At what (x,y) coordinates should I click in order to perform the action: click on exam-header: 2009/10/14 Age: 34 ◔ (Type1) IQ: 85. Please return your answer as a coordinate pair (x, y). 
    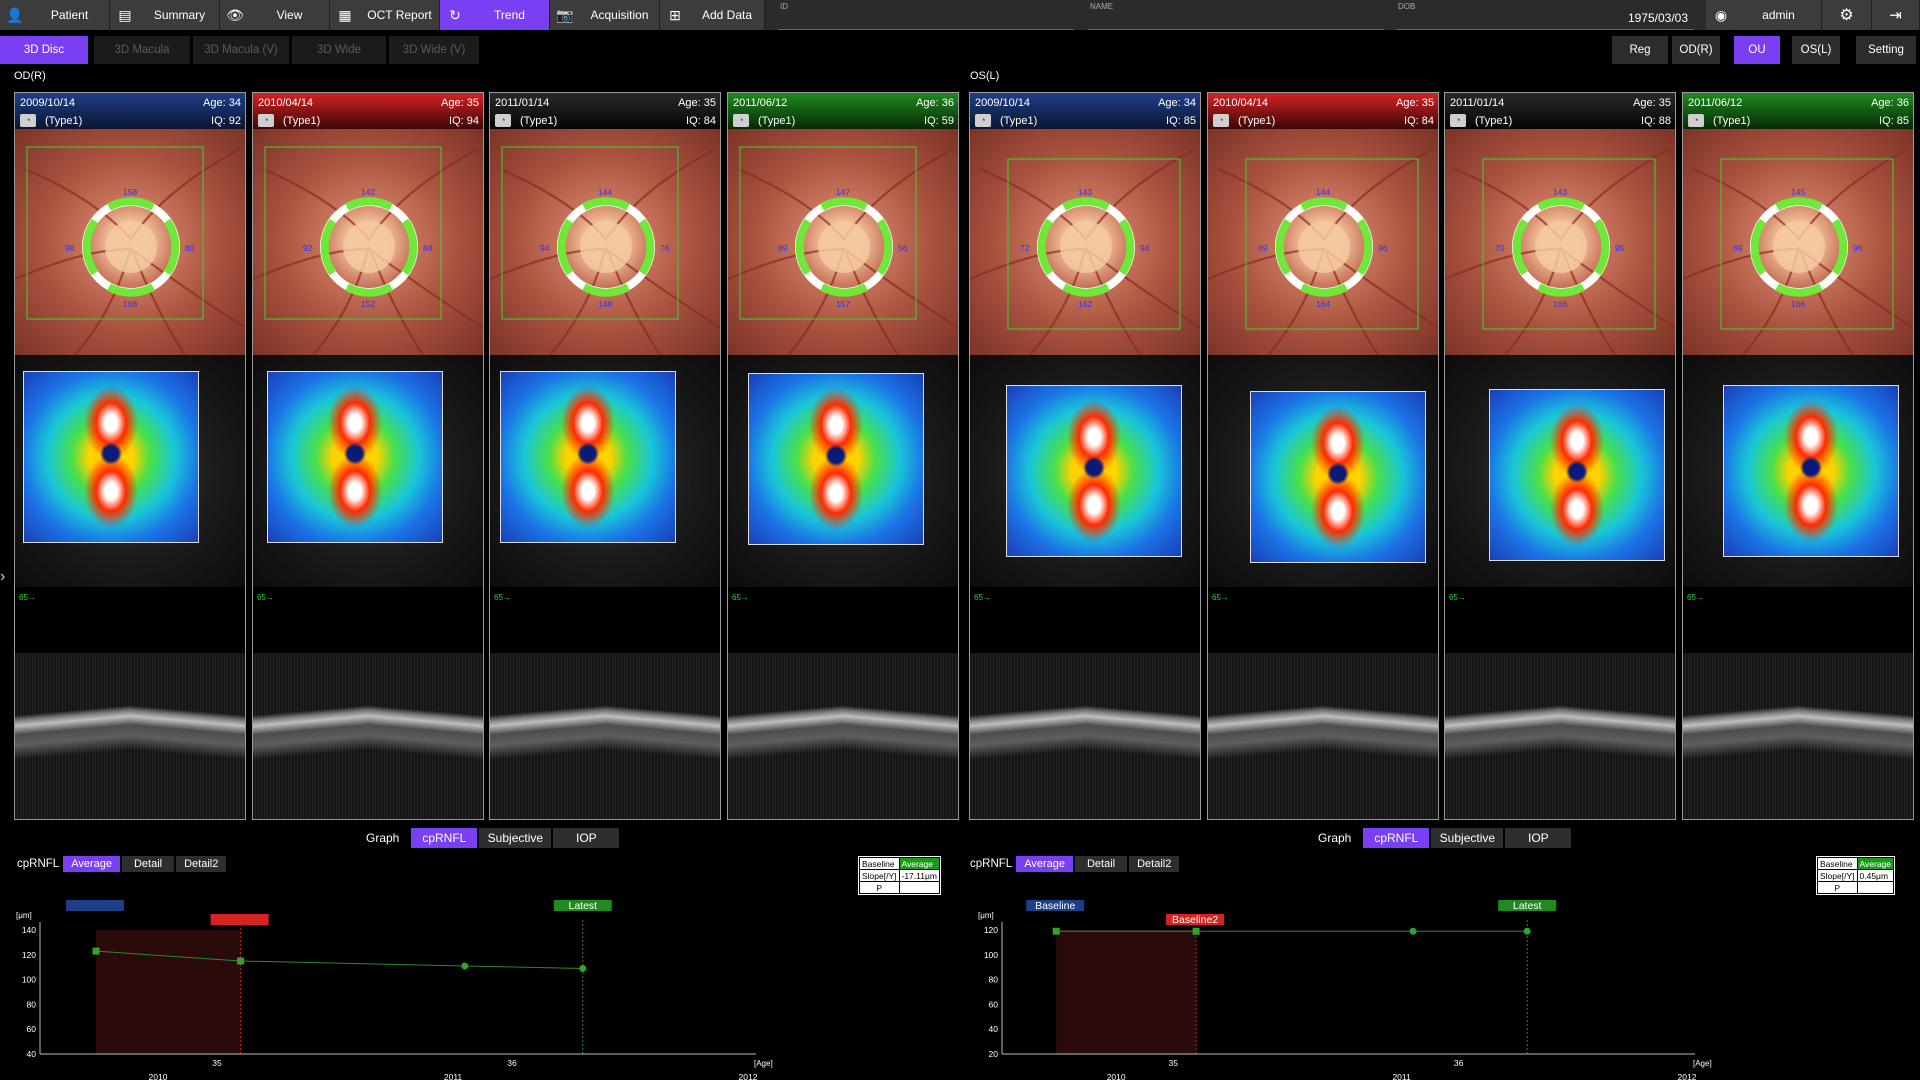
    Looking at the image, I should click on (1085, 111).